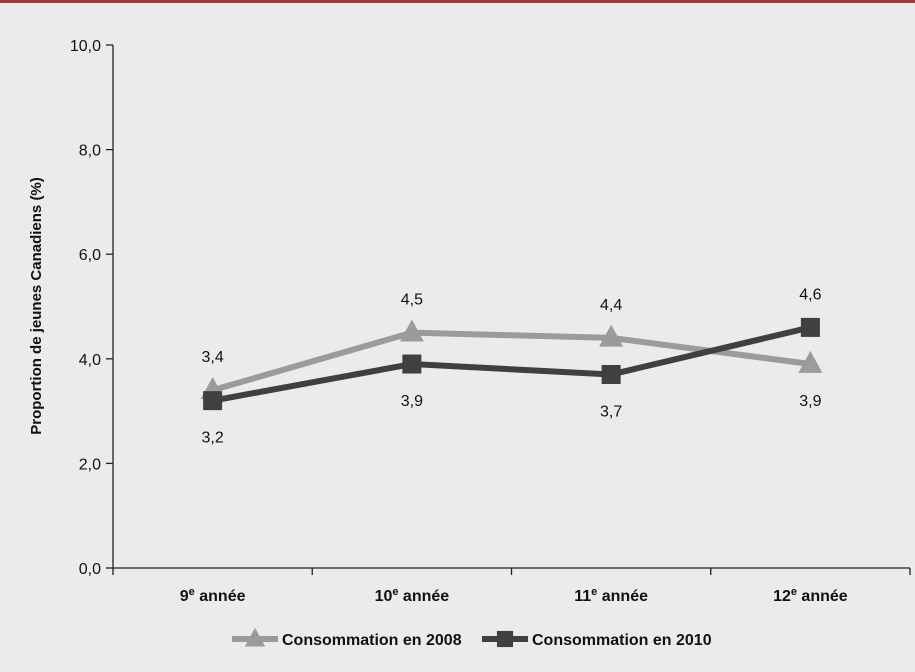 The image size is (915, 672). I want to click on data-label: 3,2, so click(213, 438).